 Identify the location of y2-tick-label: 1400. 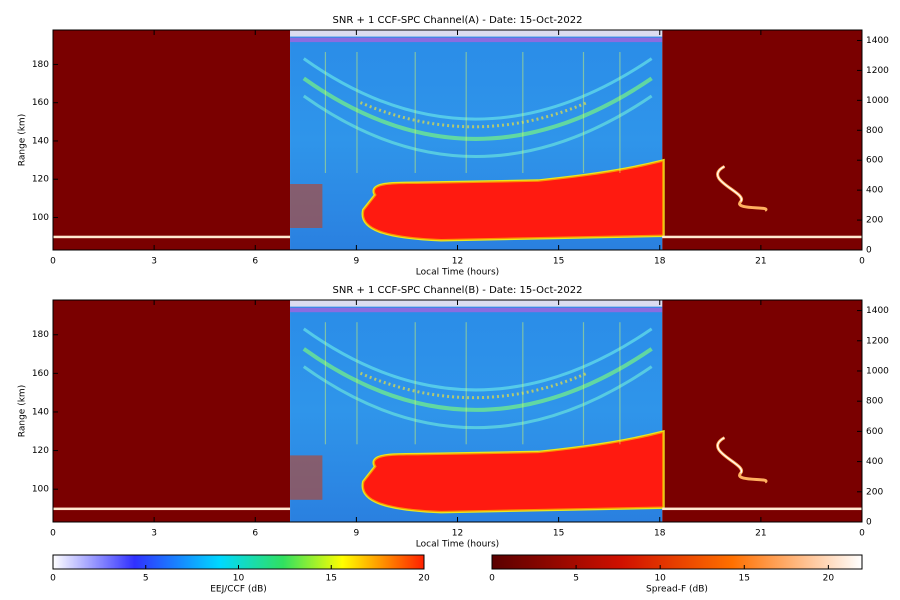
(877, 311).